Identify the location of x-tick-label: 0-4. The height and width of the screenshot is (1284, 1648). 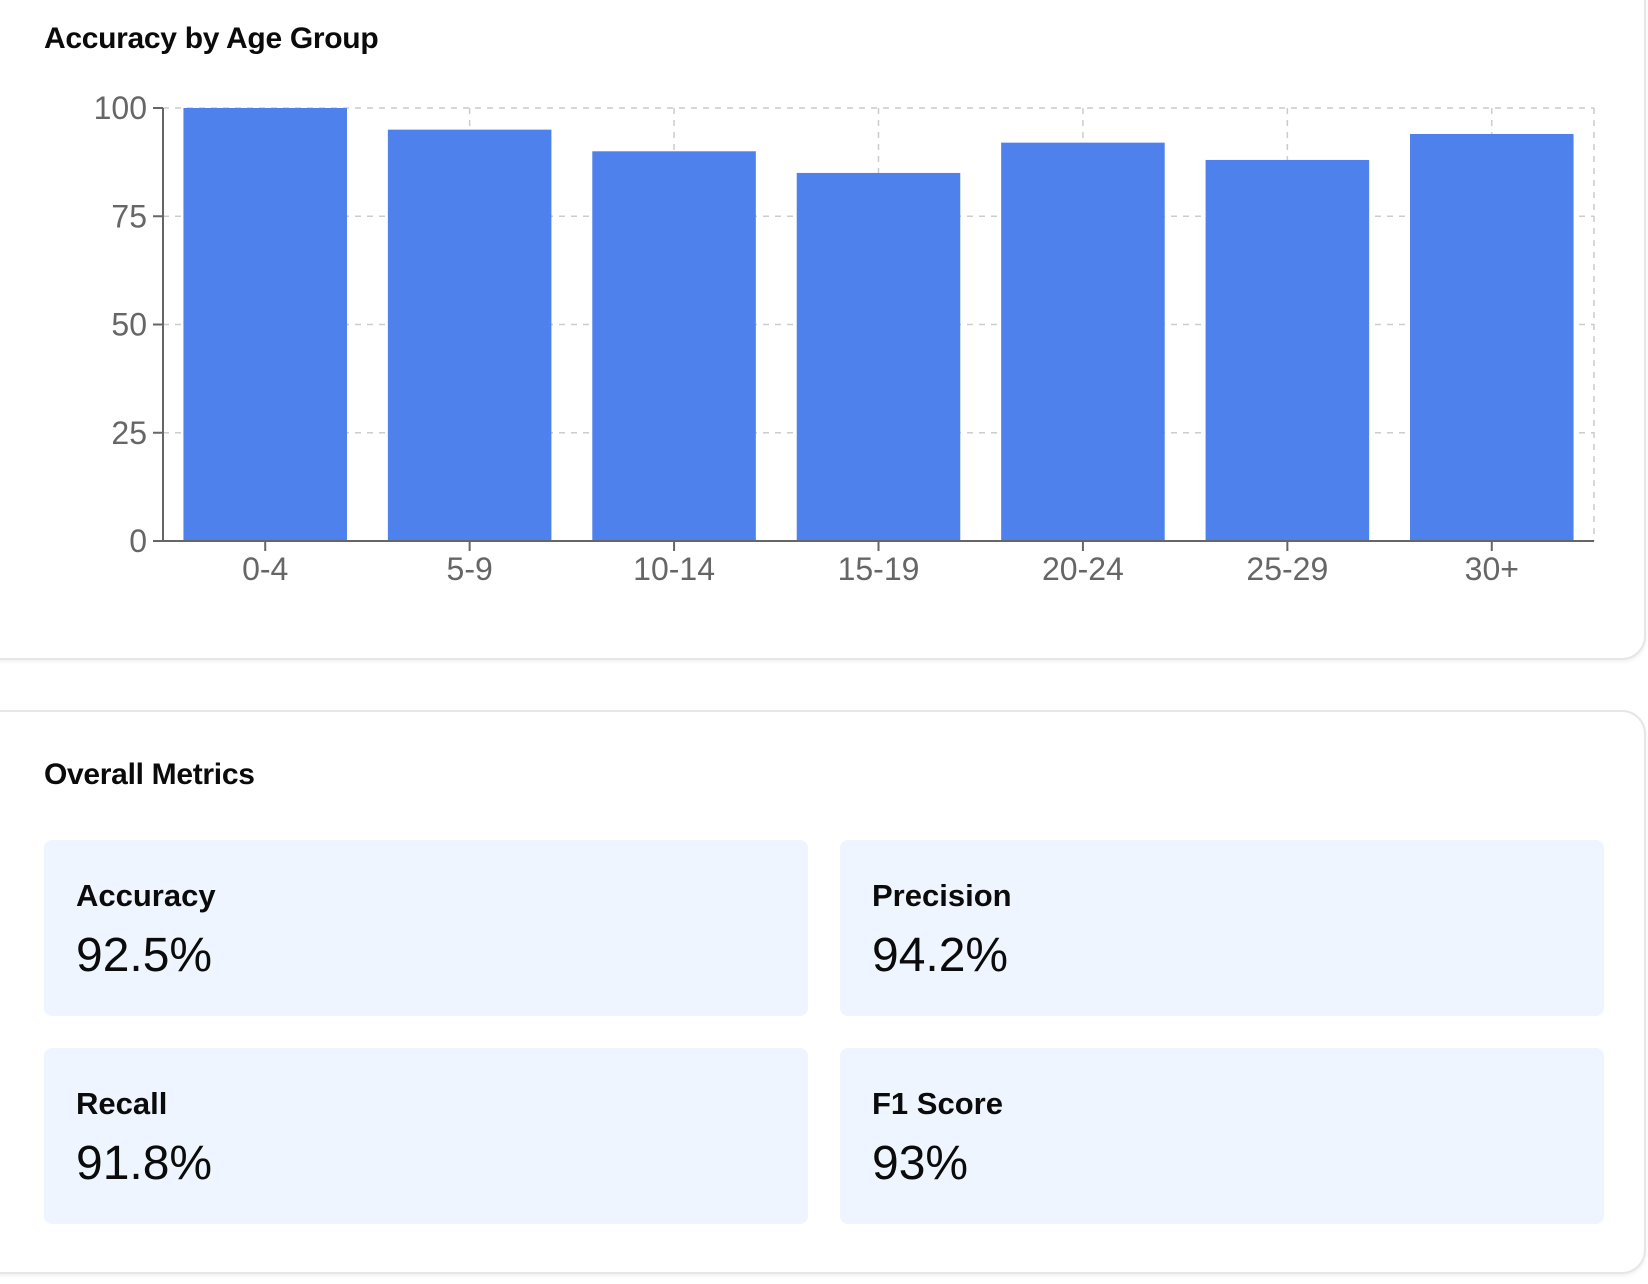
(265, 569).